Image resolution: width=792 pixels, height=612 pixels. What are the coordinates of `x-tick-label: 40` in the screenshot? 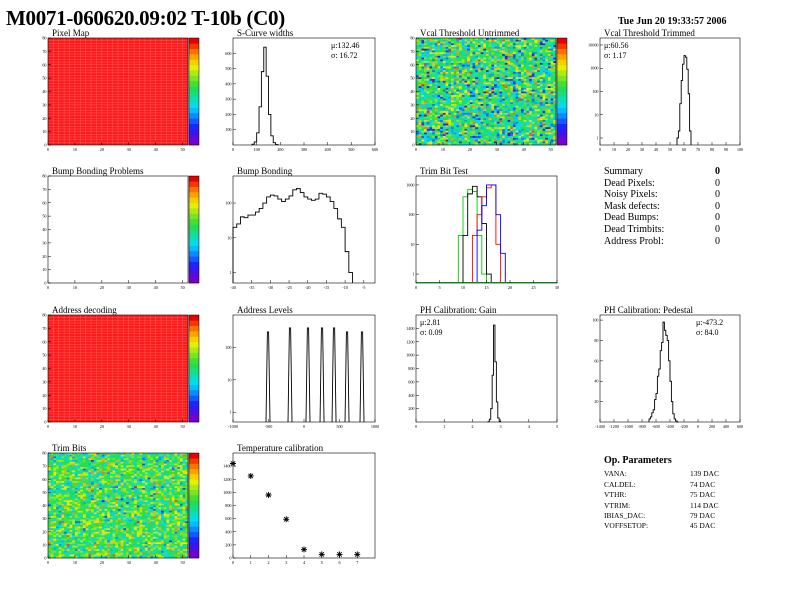 It's located at (156, 149).